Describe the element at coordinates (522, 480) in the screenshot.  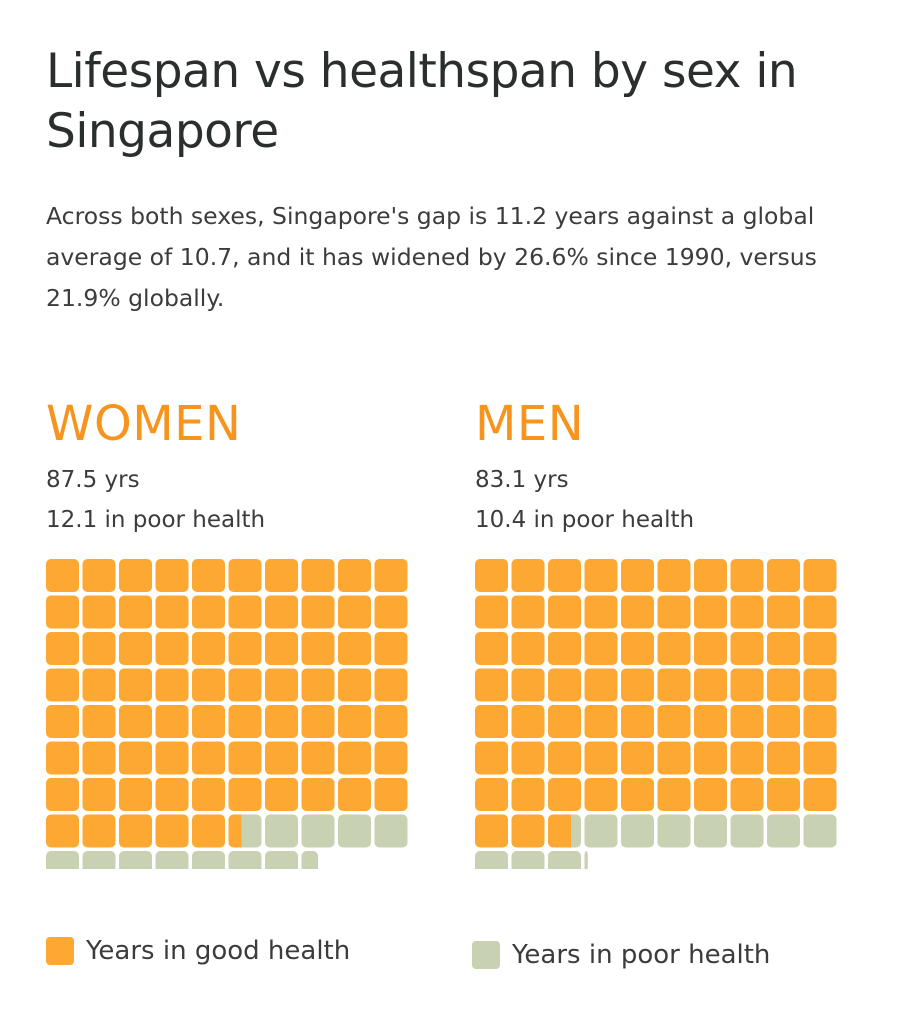
I see `lifespan-men: 83.1 yrs` at that location.